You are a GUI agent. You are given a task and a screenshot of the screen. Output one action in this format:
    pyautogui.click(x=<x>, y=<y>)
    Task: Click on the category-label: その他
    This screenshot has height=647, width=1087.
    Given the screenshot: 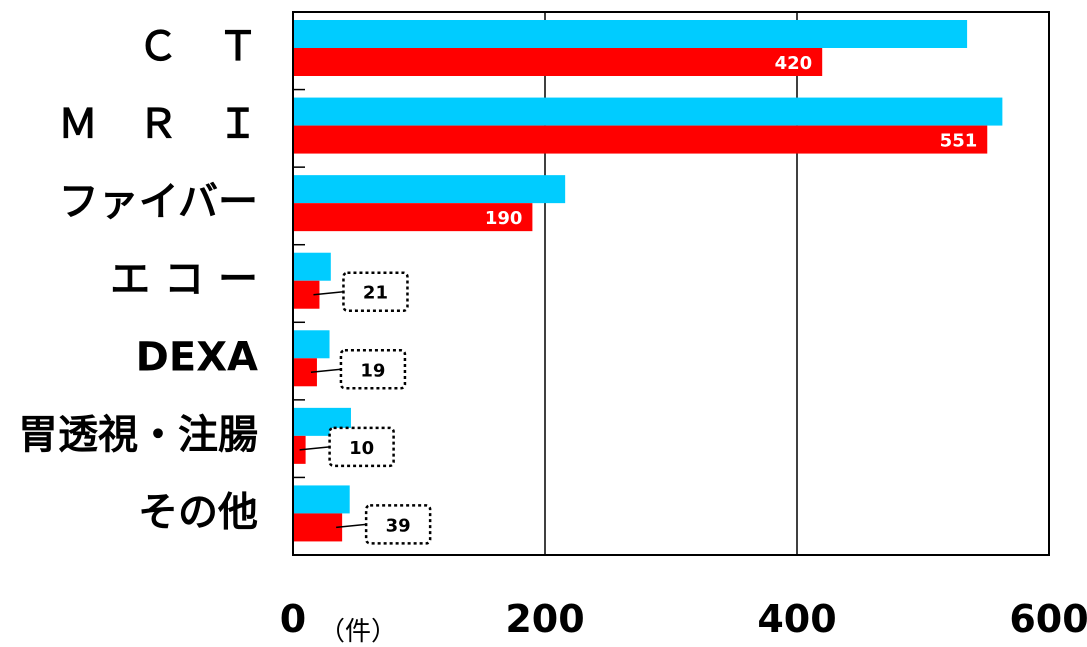 What is the action you would take?
    pyautogui.click(x=198, y=512)
    